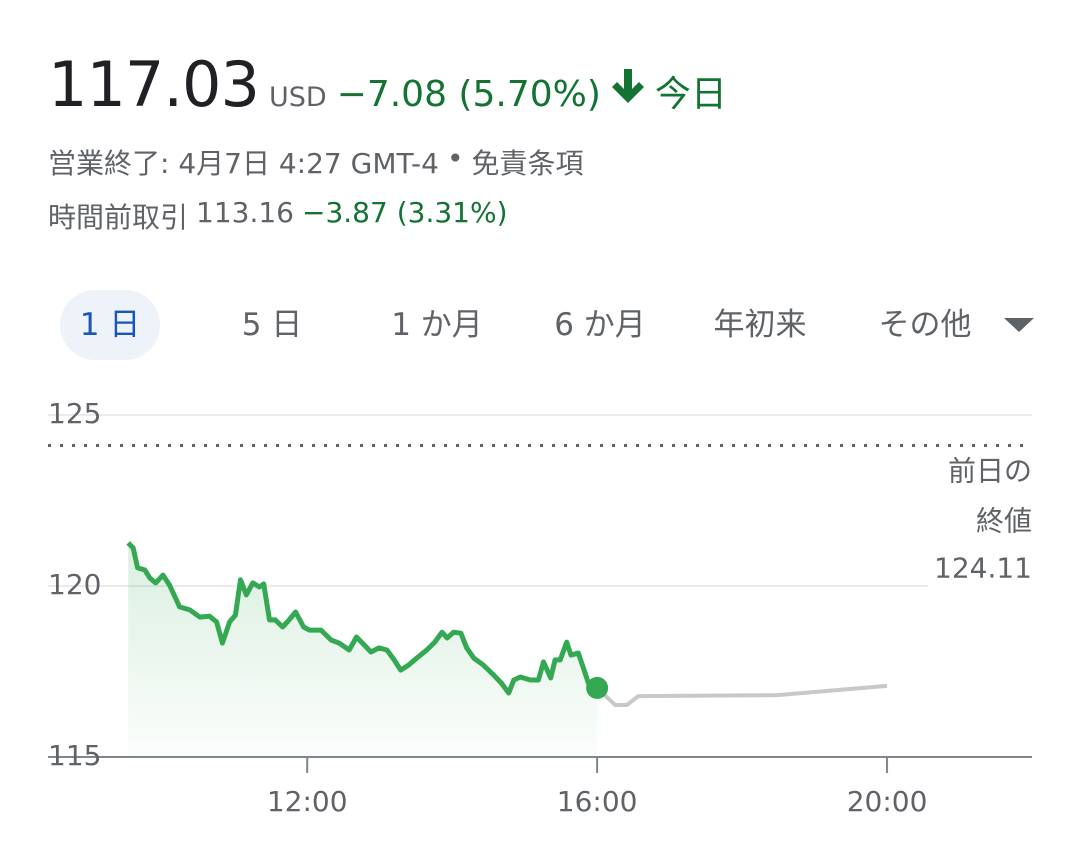  Describe the element at coordinates (990, 470) in the screenshot. I see `previous-close-label: 前日の` at that location.